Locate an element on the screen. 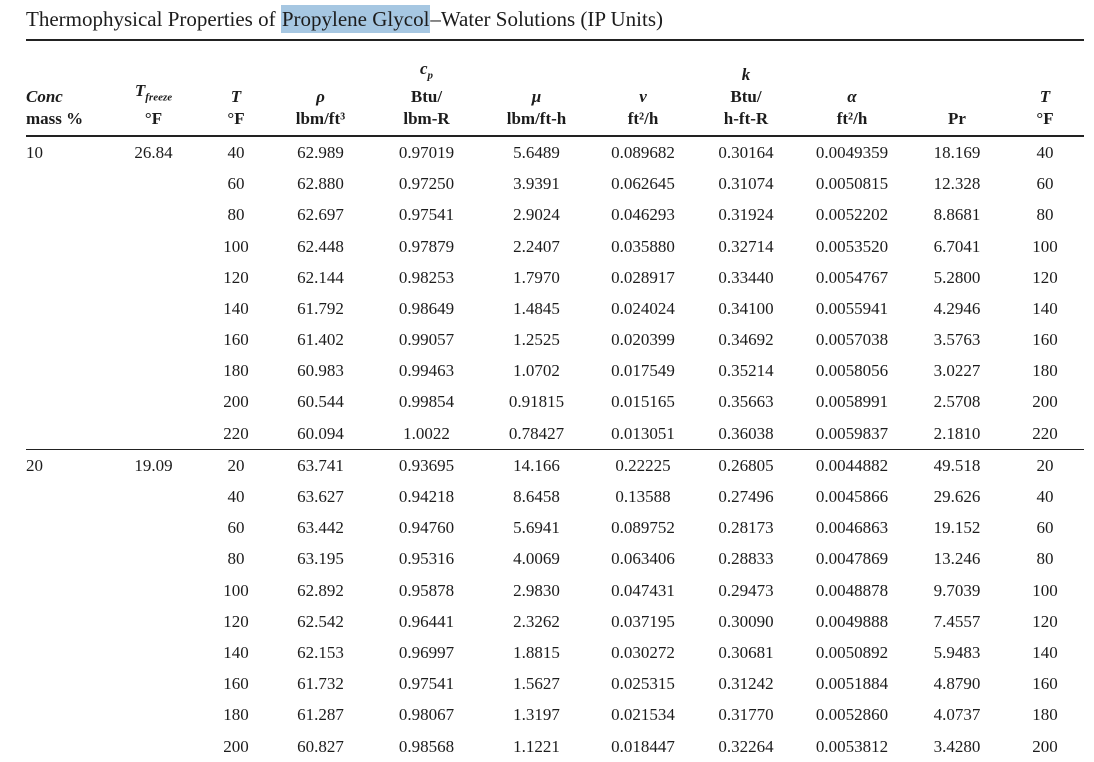 The height and width of the screenshot is (762, 1094). header-symbol: α is located at coordinates (852, 97).